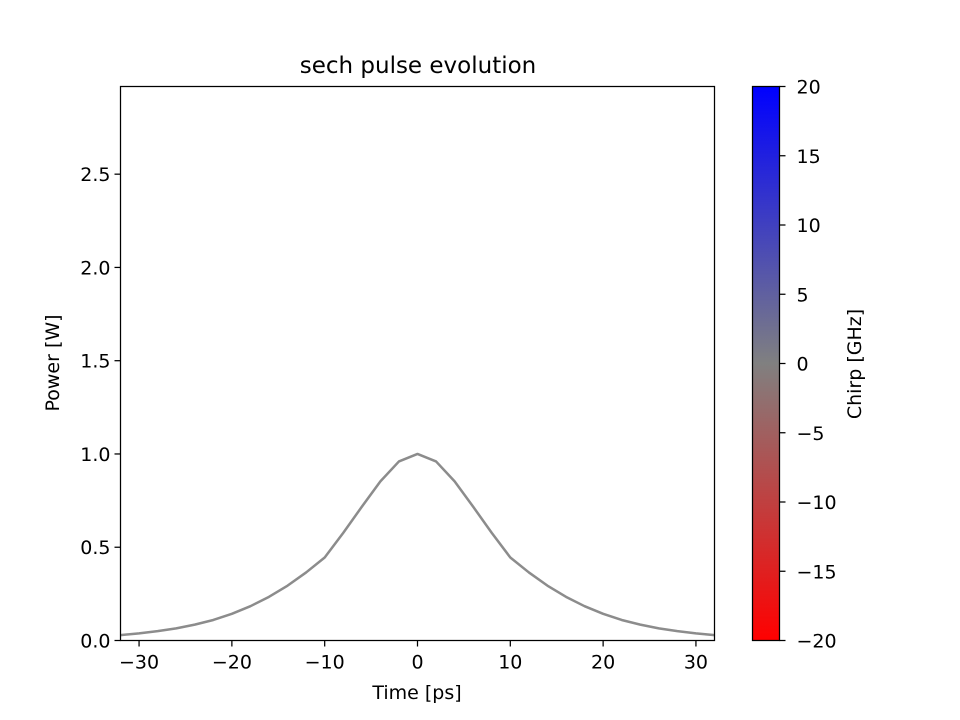 The image size is (960, 720). What do you see at coordinates (95, 455) in the screenshot?
I see `y-tick-label: 1.0` at bounding box center [95, 455].